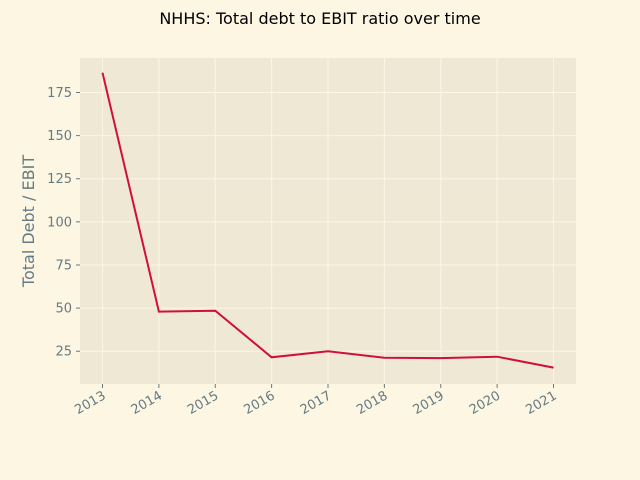 The image size is (640, 480). Describe the element at coordinates (319, 18) in the screenshot. I see `chart-title: NHHS: Total debt to EBIT ratio over time` at that location.